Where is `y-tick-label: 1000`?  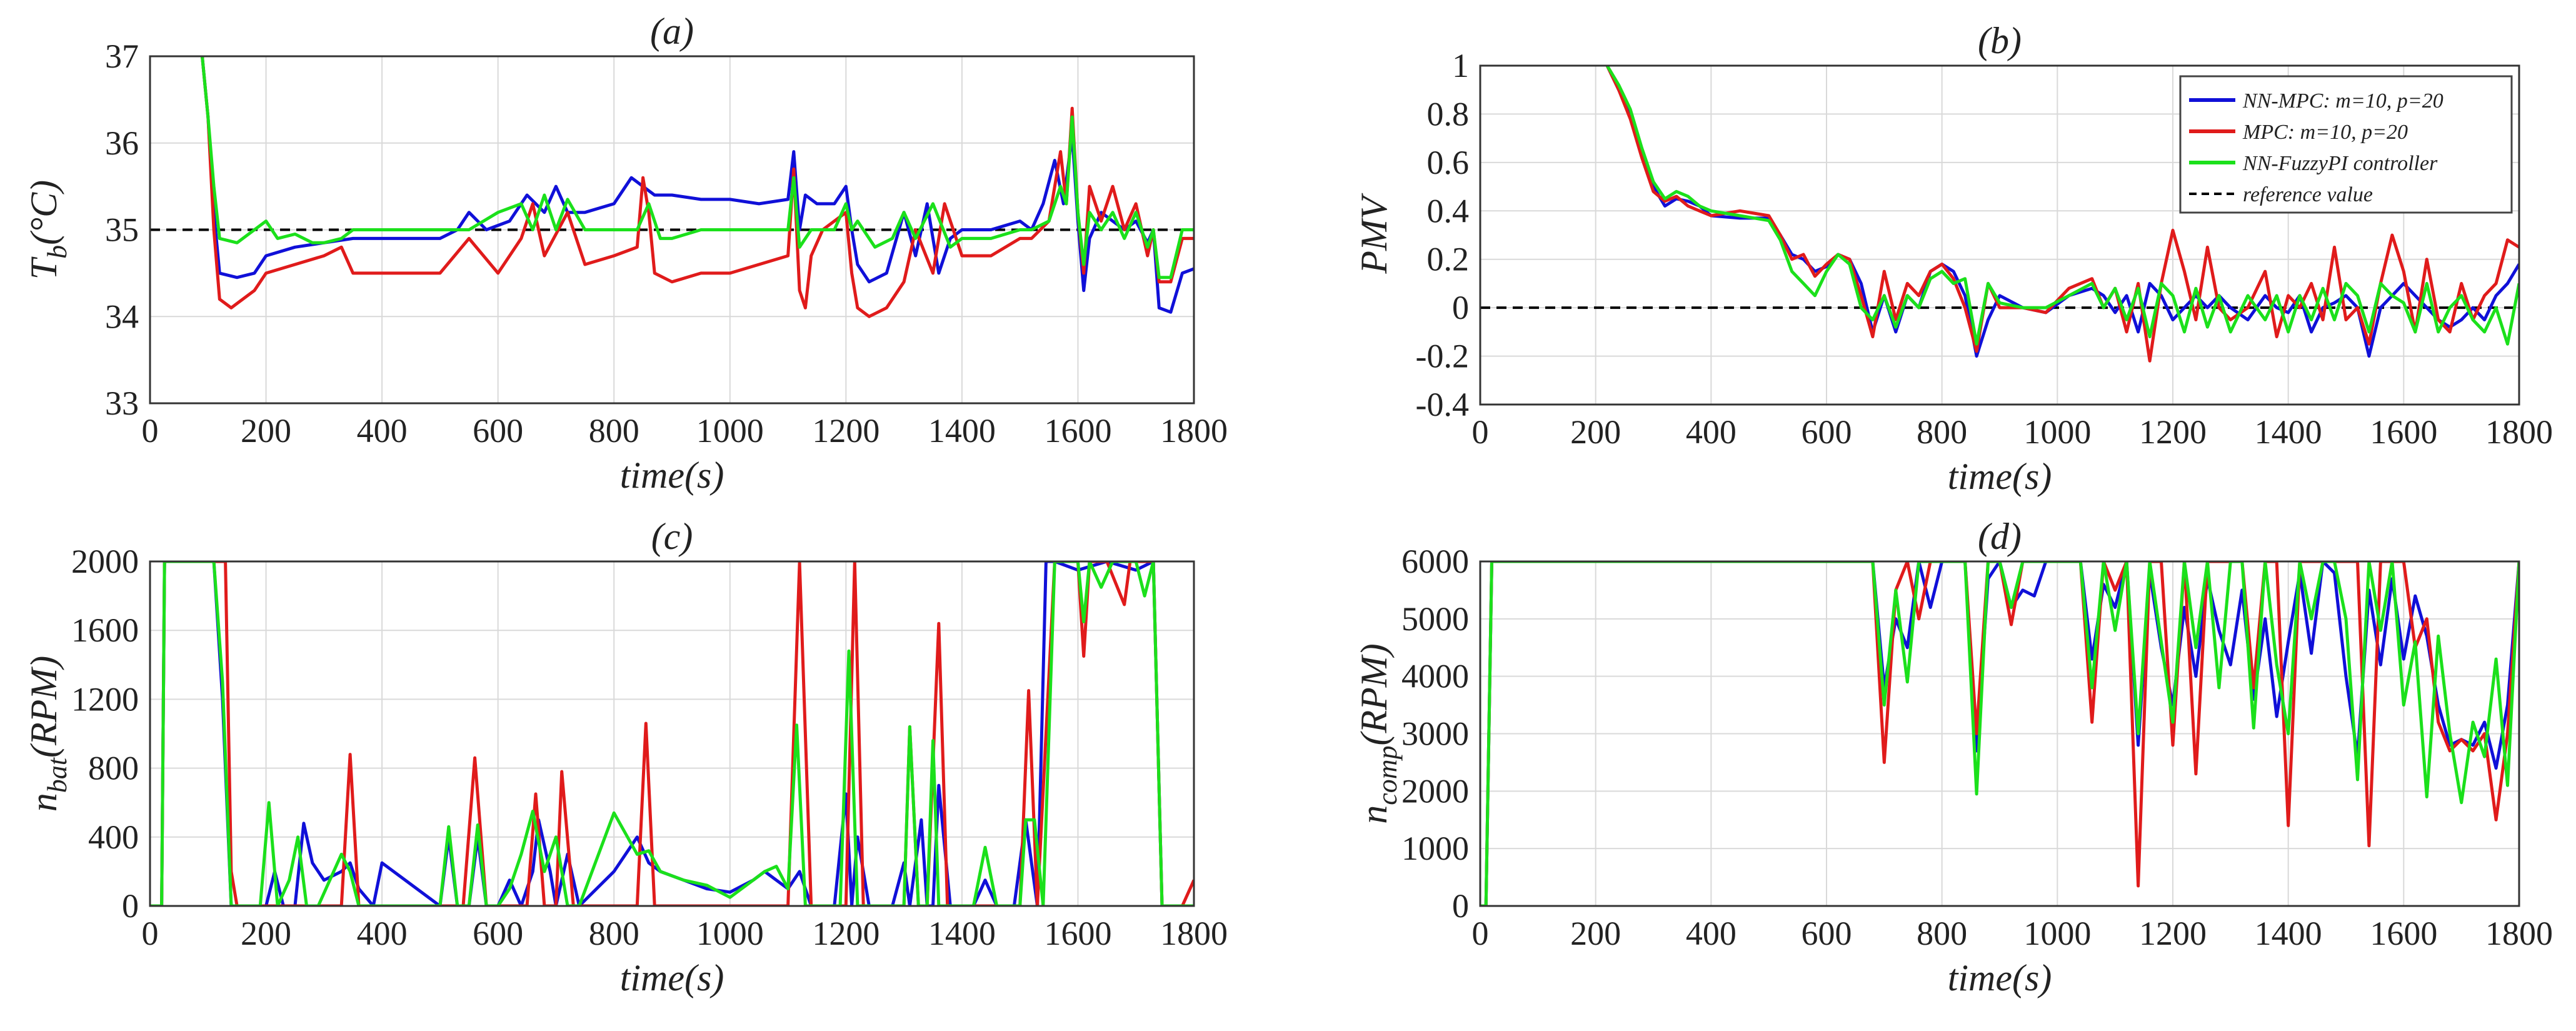
y-tick-label: 1000 is located at coordinates (1435, 848).